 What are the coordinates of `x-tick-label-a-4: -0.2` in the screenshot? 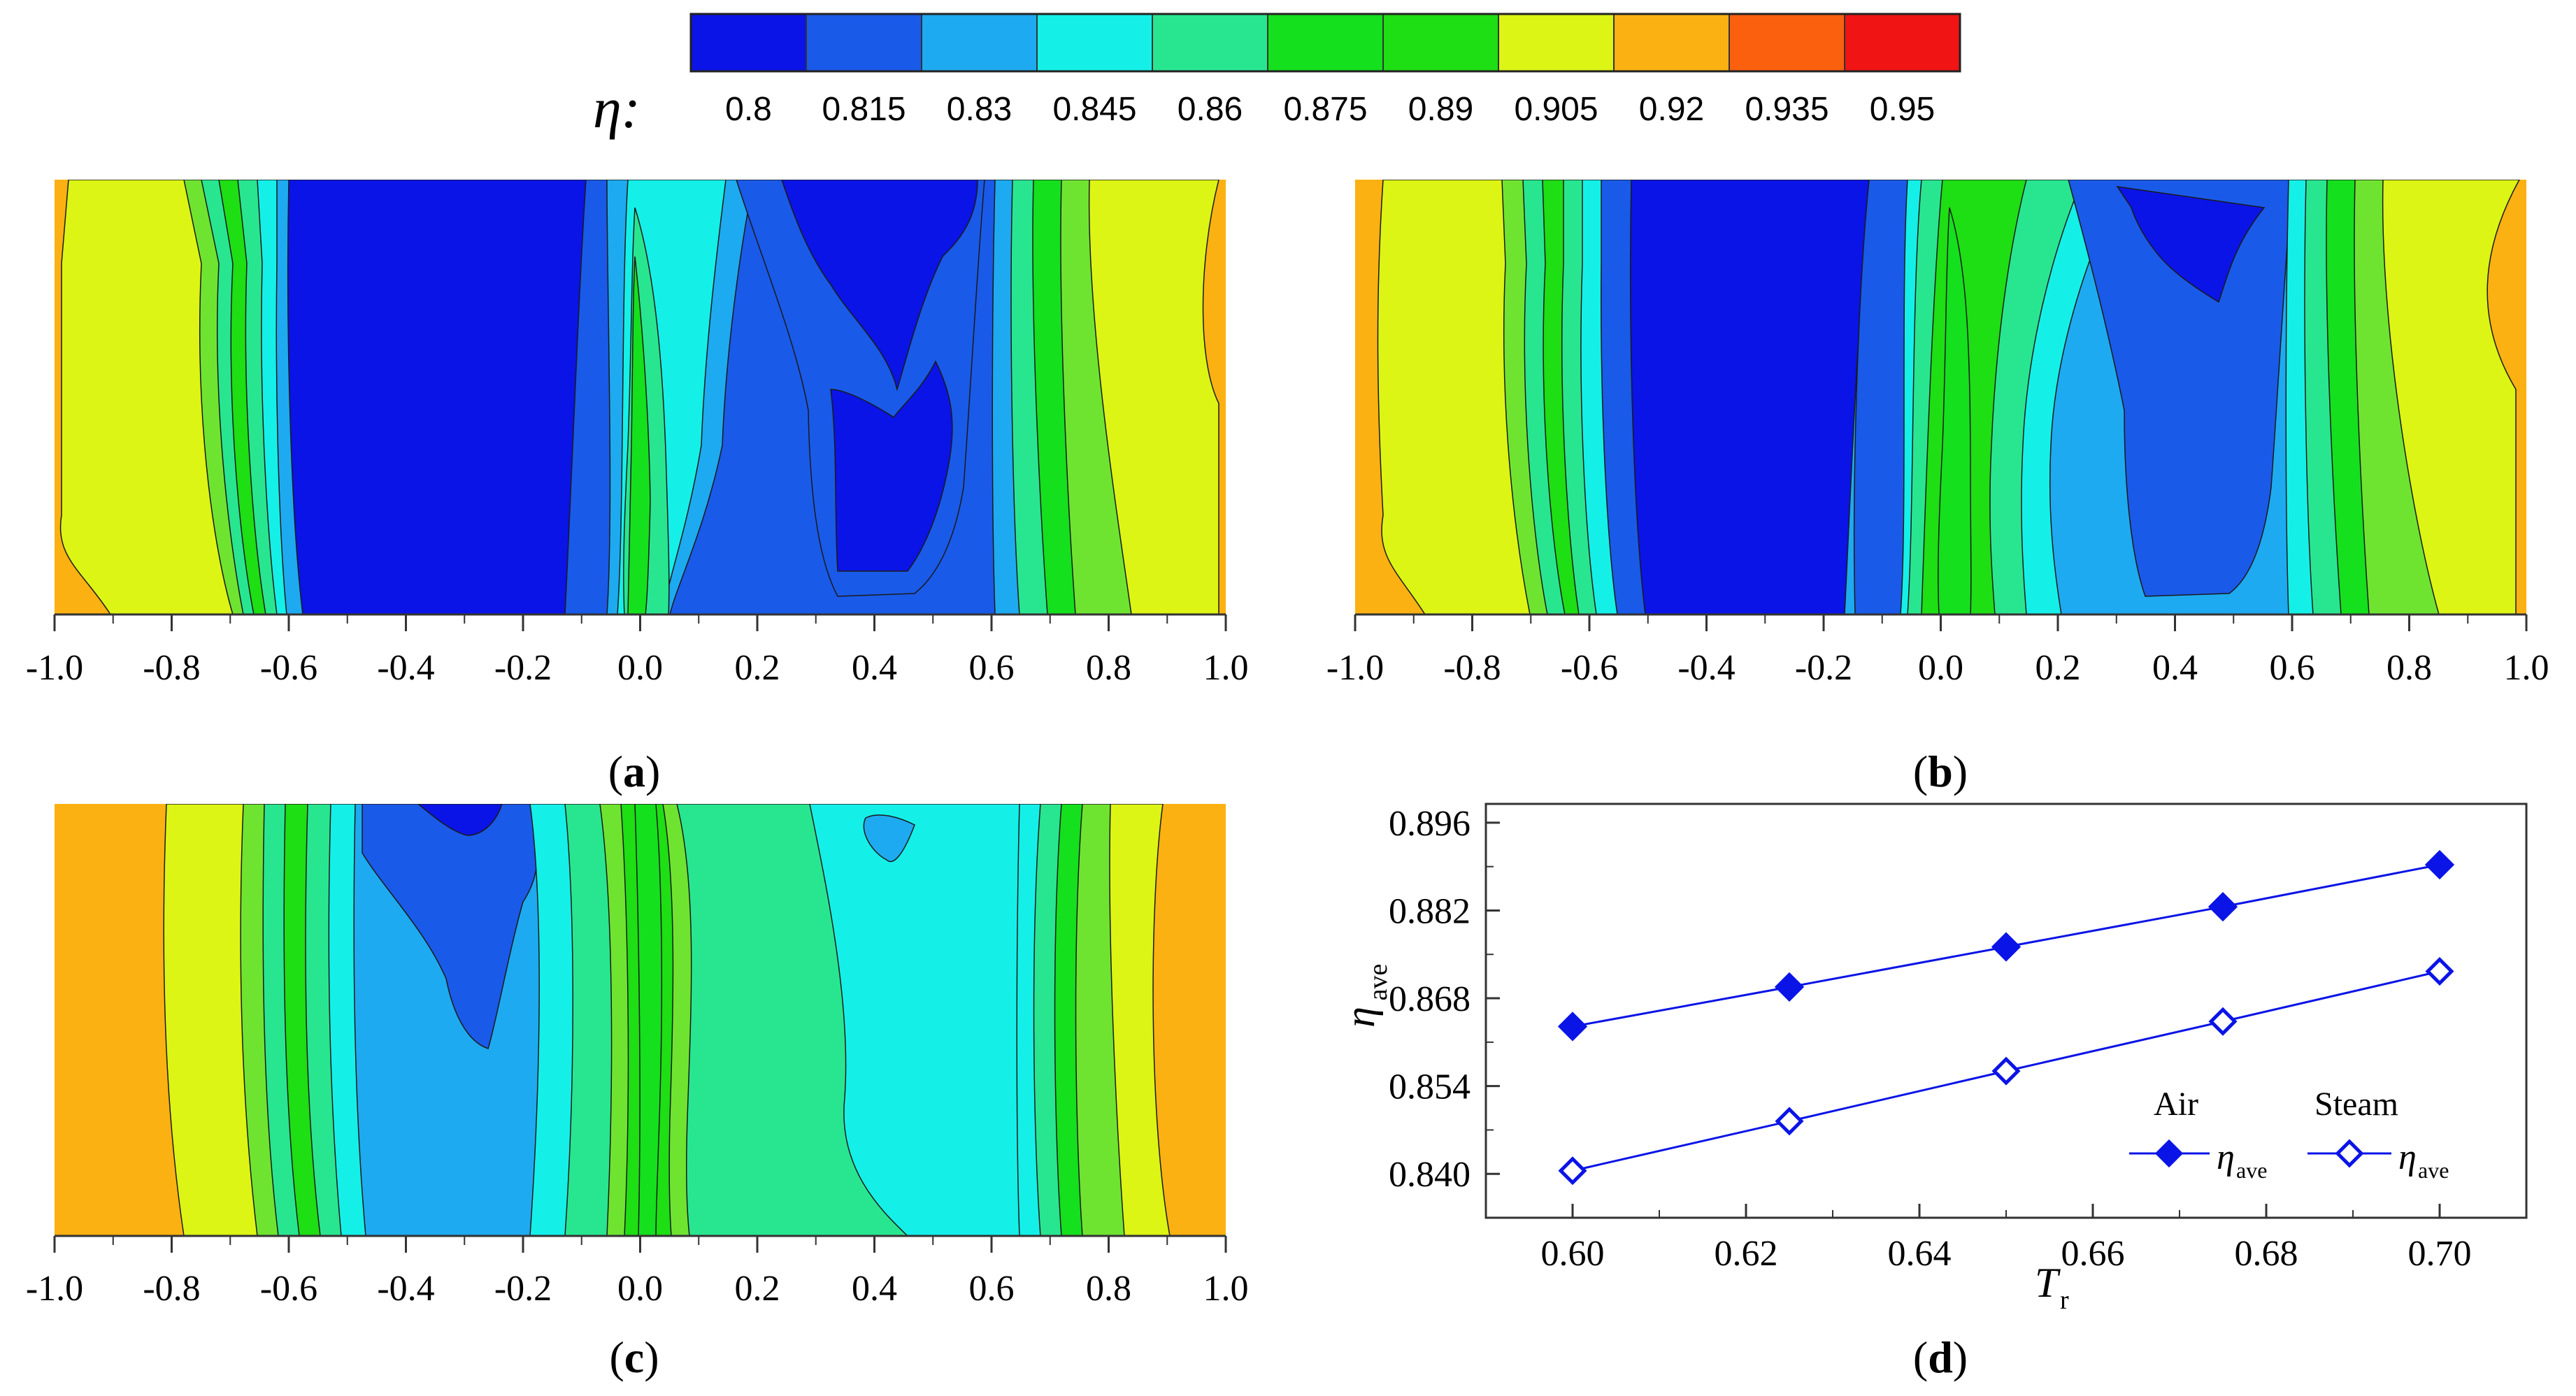 It's located at (523, 668).